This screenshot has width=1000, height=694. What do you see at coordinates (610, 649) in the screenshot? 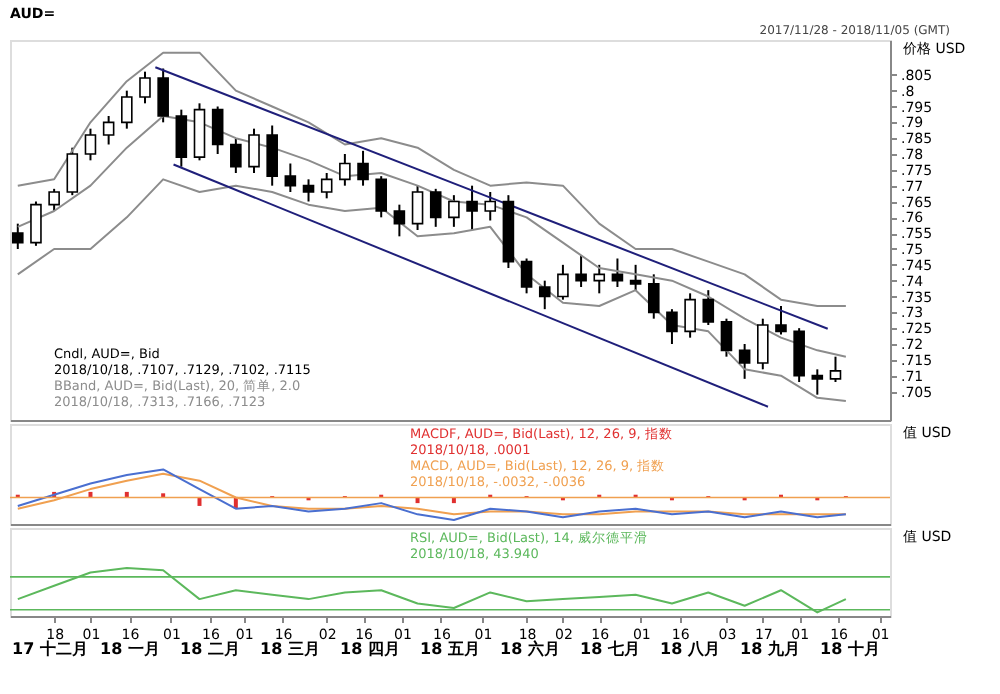
I see `text: 18 七月` at bounding box center [610, 649].